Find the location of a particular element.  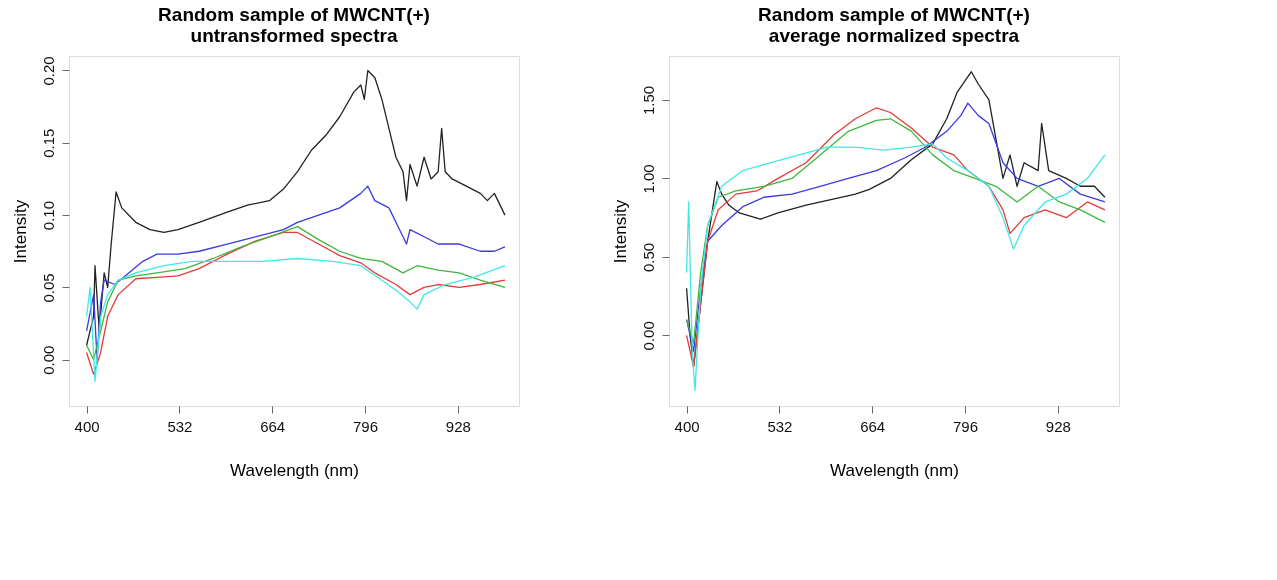

y-tick-label: 0.05 is located at coordinates (48, 288).